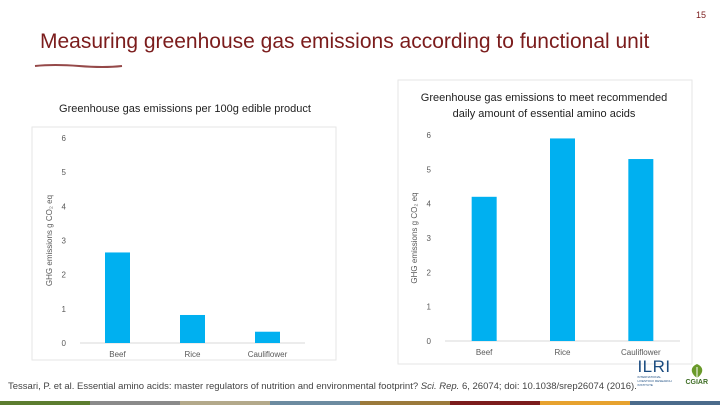  Describe the element at coordinates (484, 268) in the screenshot. I see `chart2-bar-beef` at that location.